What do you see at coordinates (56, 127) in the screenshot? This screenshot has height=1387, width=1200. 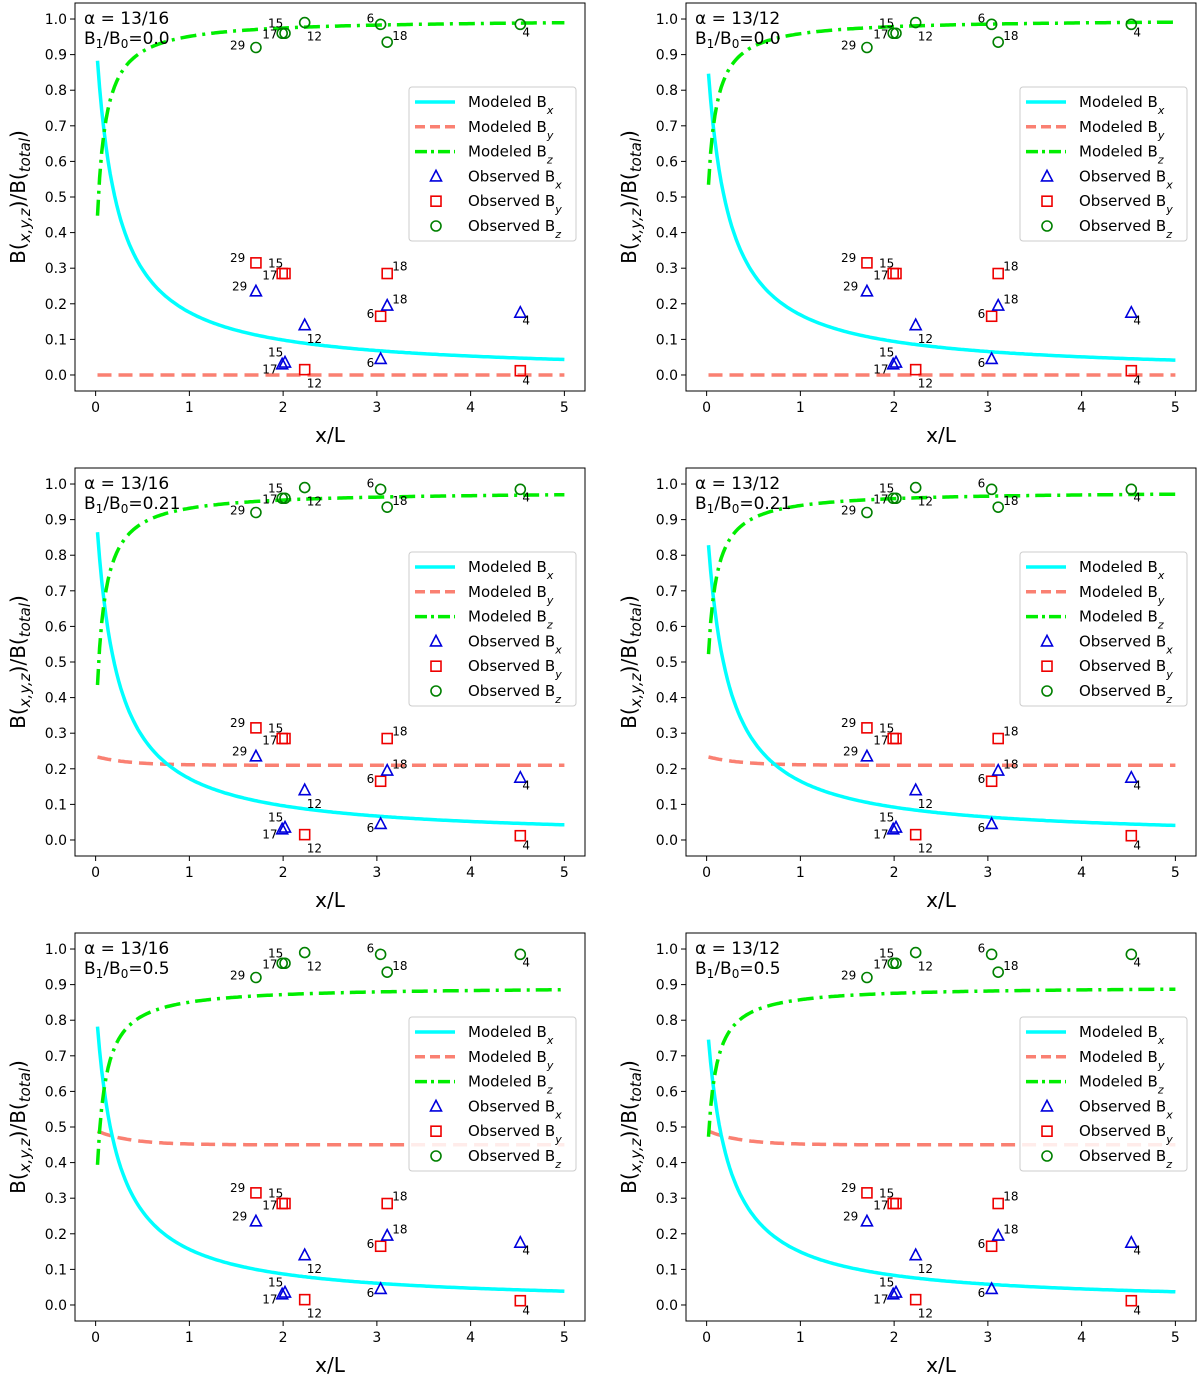 I see `y-tick-label: 0.7` at bounding box center [56, 127].